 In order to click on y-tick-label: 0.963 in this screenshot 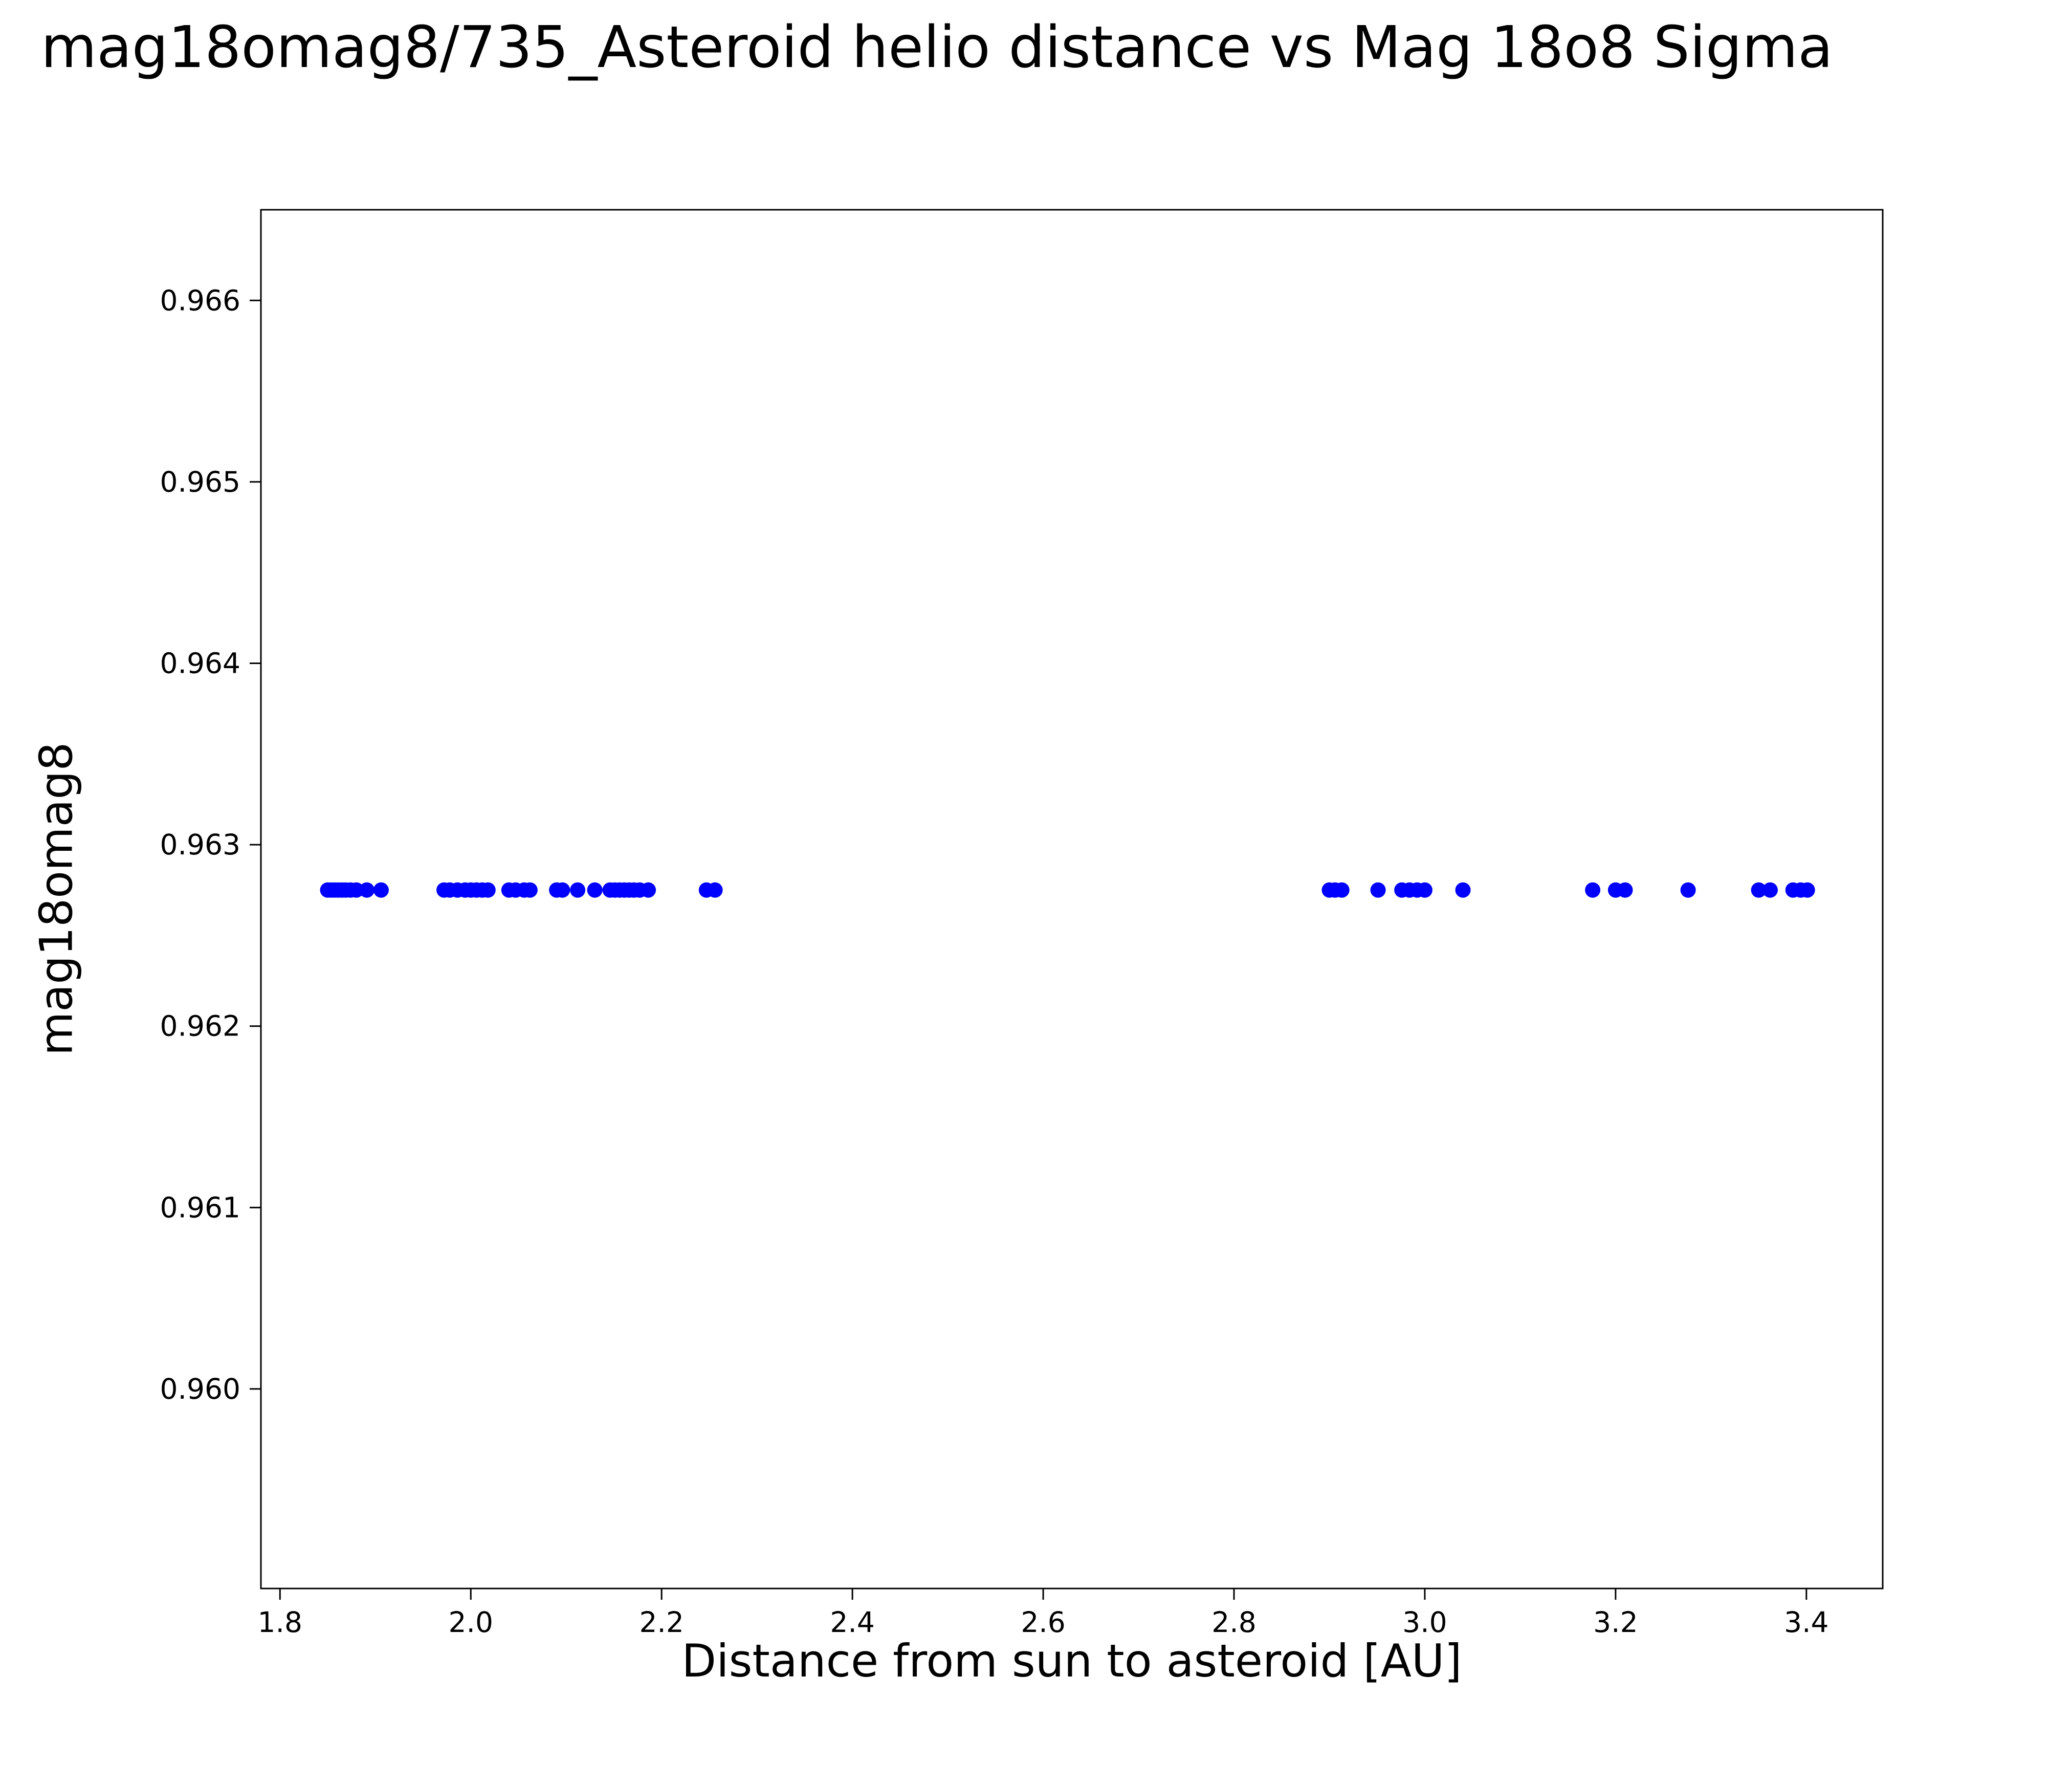, I will do `click(200, 845)`.